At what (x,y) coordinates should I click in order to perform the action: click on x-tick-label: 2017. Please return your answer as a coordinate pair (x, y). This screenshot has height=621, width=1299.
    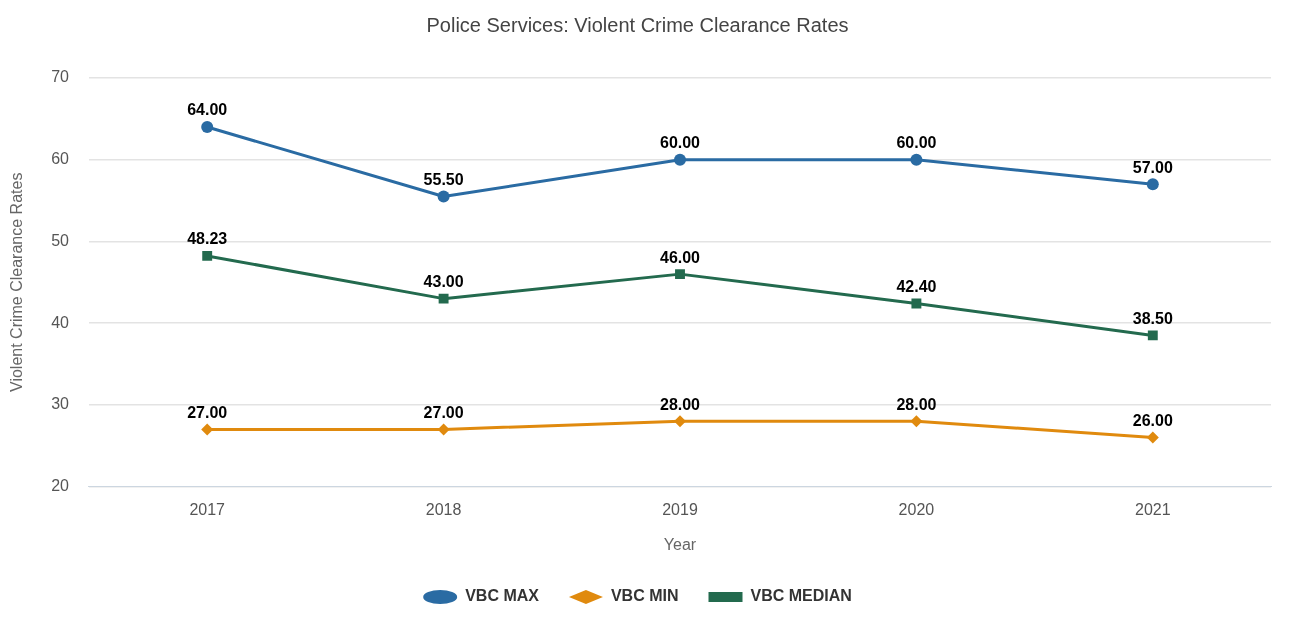
    Looking at the image, I should click on (207, 509).